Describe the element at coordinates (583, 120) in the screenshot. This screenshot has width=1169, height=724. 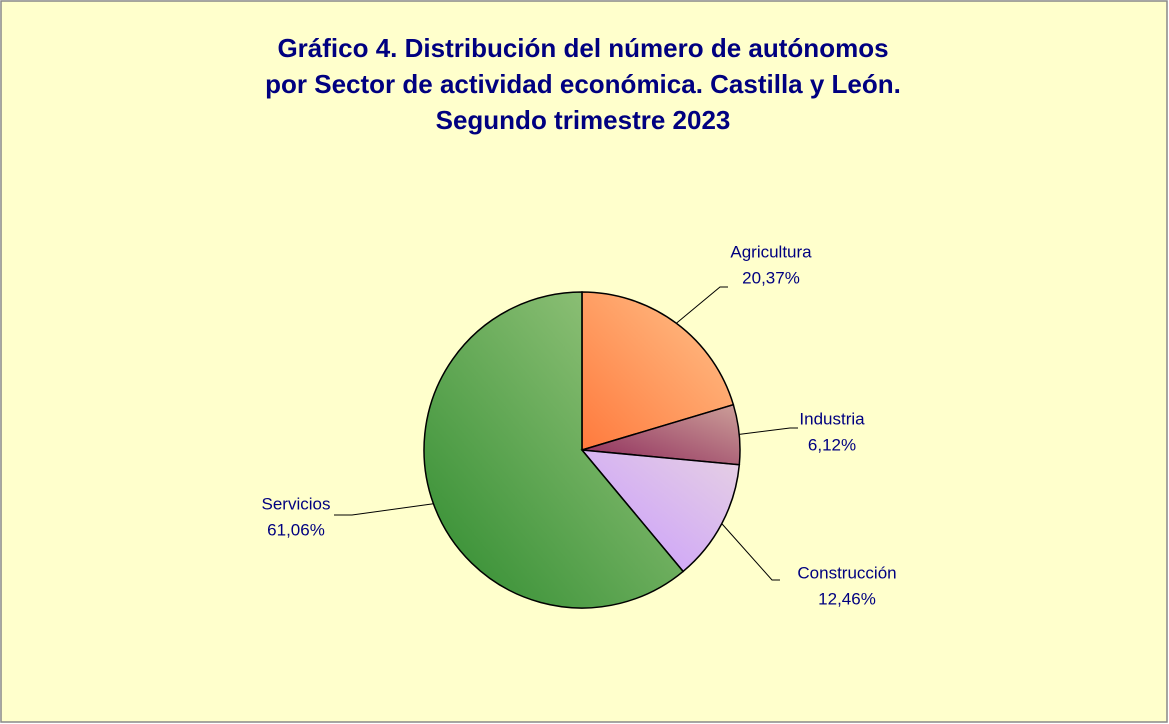
I see `chart-title: Segundo trimestre 2023` at that location.